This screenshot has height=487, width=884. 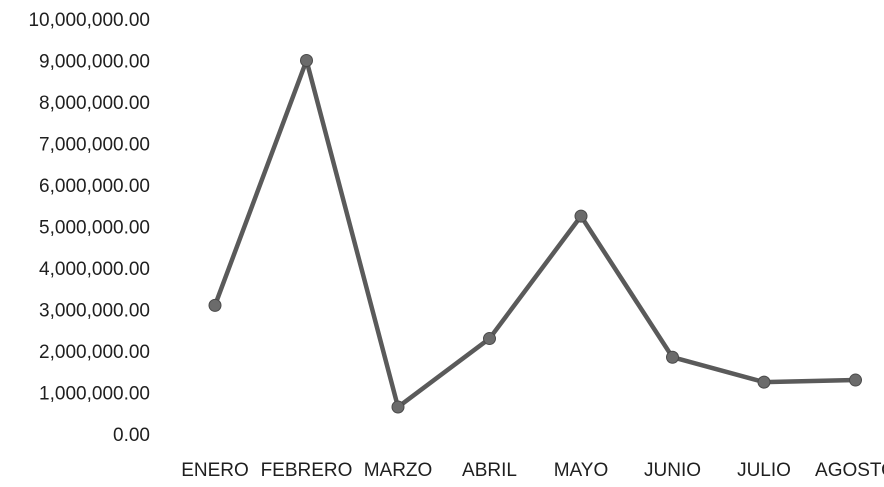 I want to click on y-tick-label: 1,000,000.00, so click(x=94, y=394).